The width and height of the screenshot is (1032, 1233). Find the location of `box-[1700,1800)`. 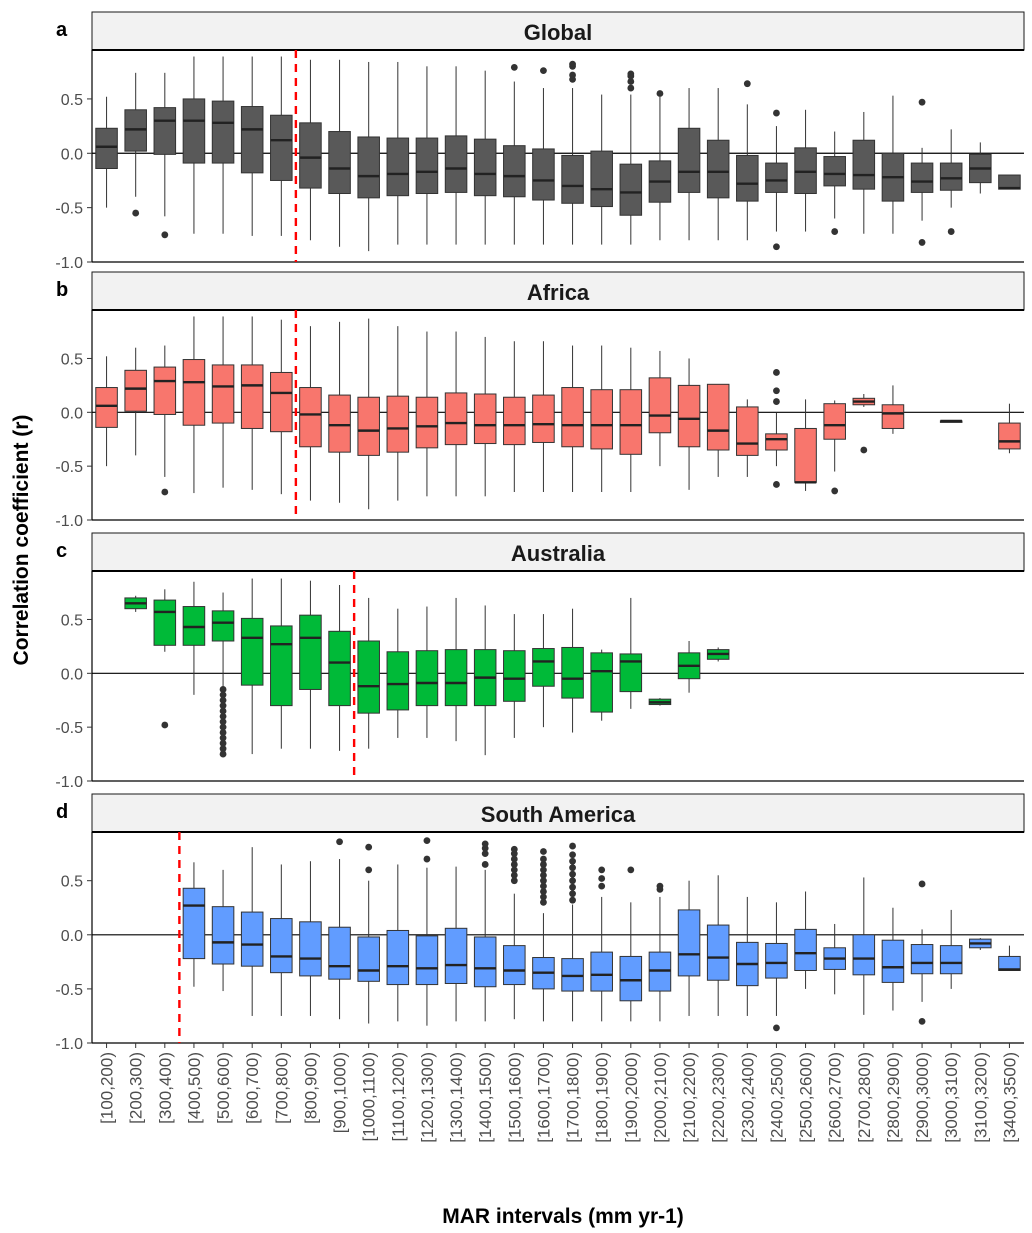

box-[1700,1800) is located at coordinates (572, 932).